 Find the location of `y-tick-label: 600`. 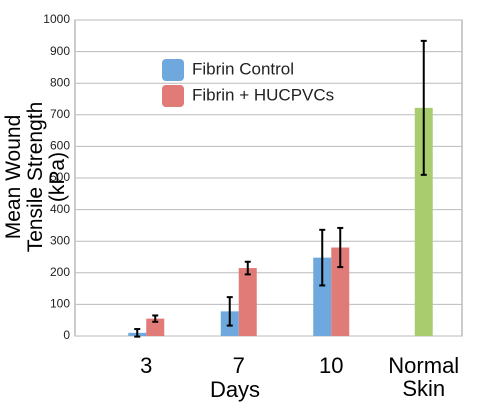

y-tick-label: 600 is located at coordinates (60, 146).